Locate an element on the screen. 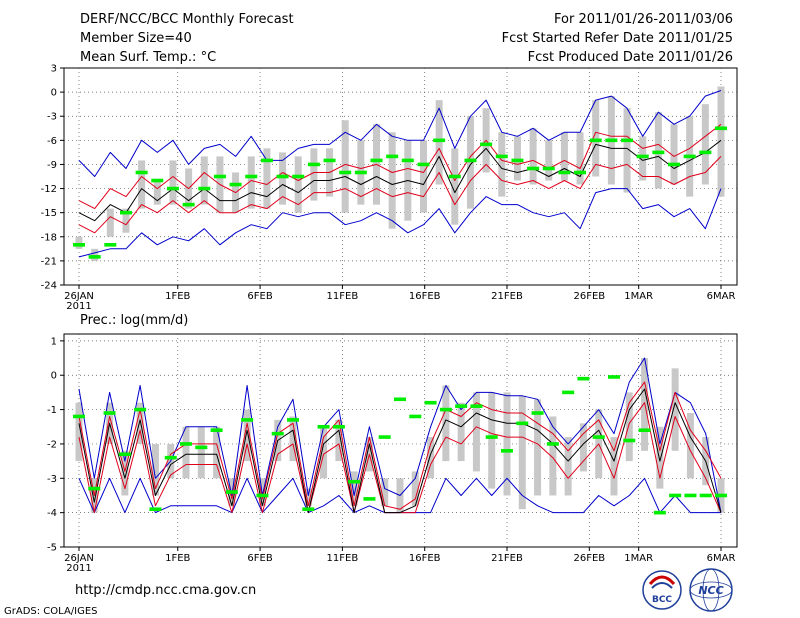 The height and width of the screenshot is (618, 800). footer-url: http://cmdp.ncc.cma.gov.cn is located at coordinates (165, 590).